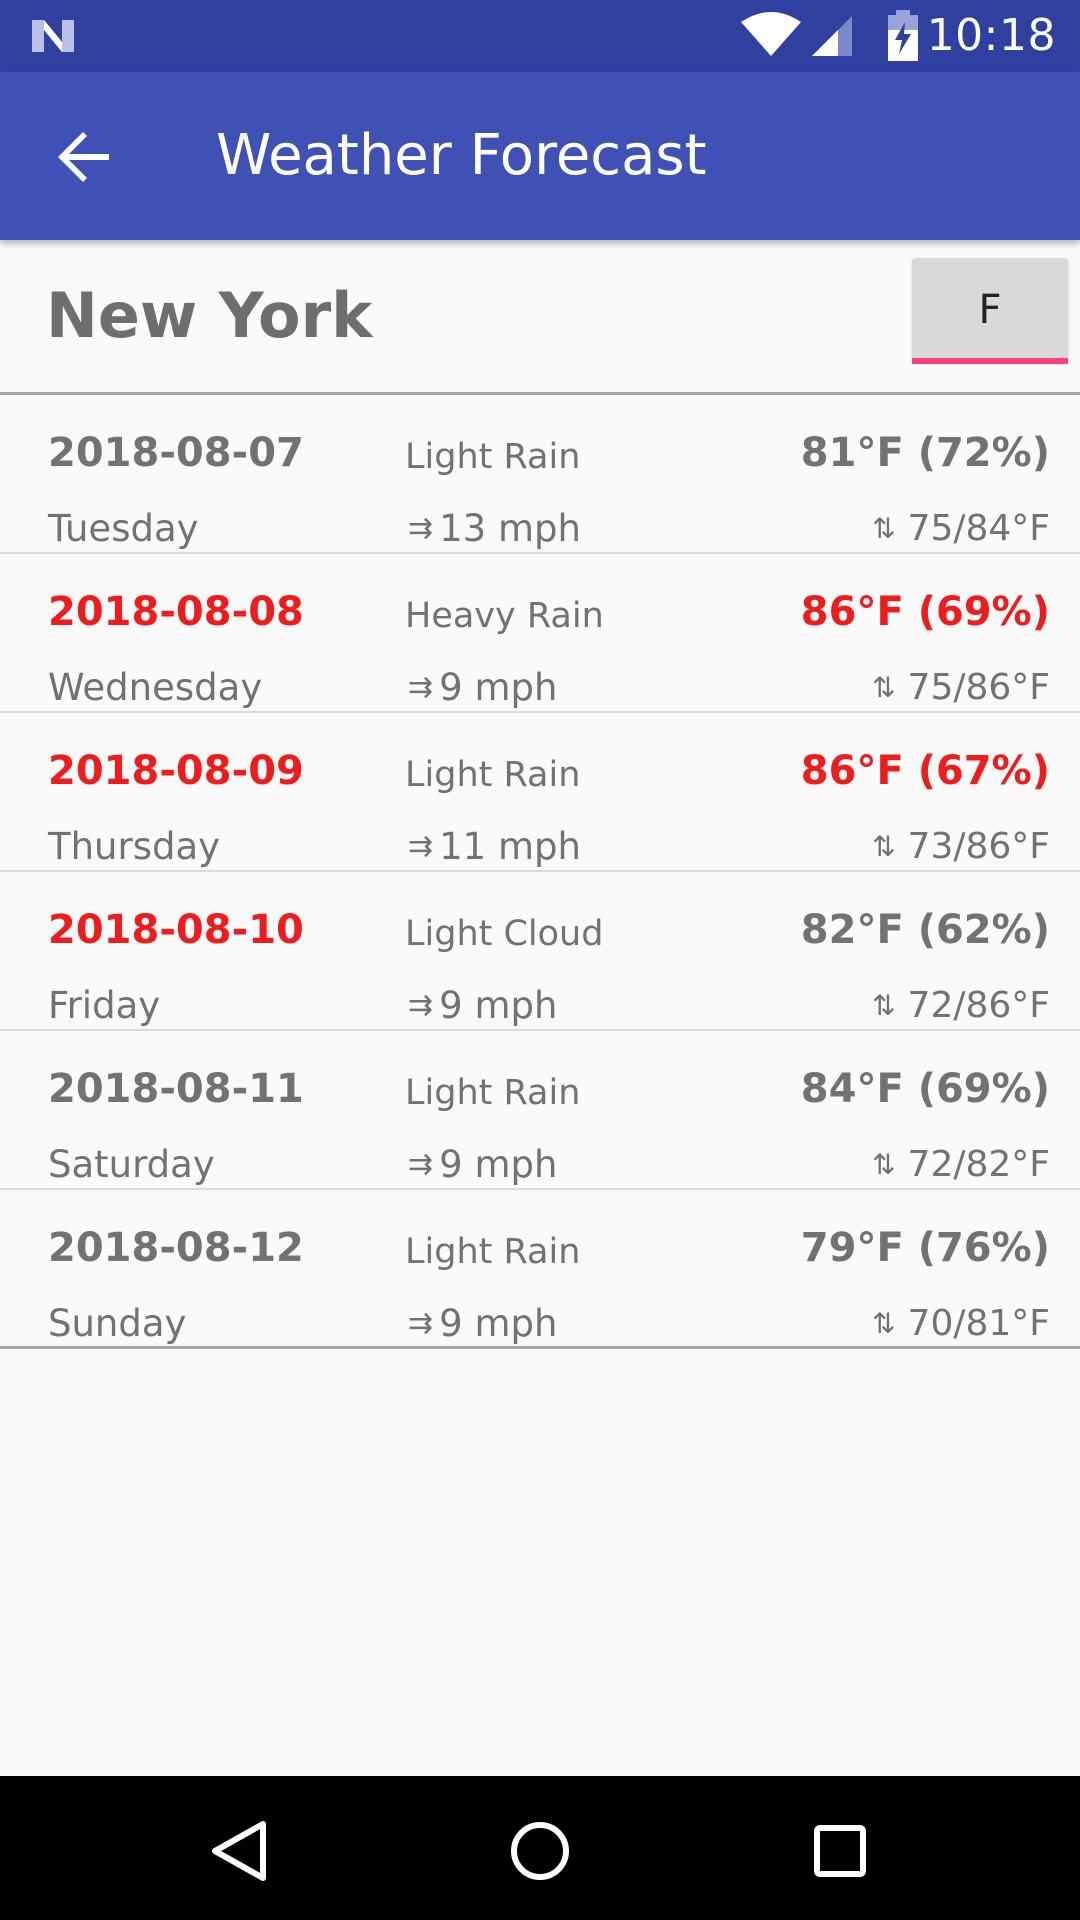 This screenshot has width=1080, height=1920. Describe the element at coordinates (771, 34) in the screenshot. I see `wifi-icon` at that location.